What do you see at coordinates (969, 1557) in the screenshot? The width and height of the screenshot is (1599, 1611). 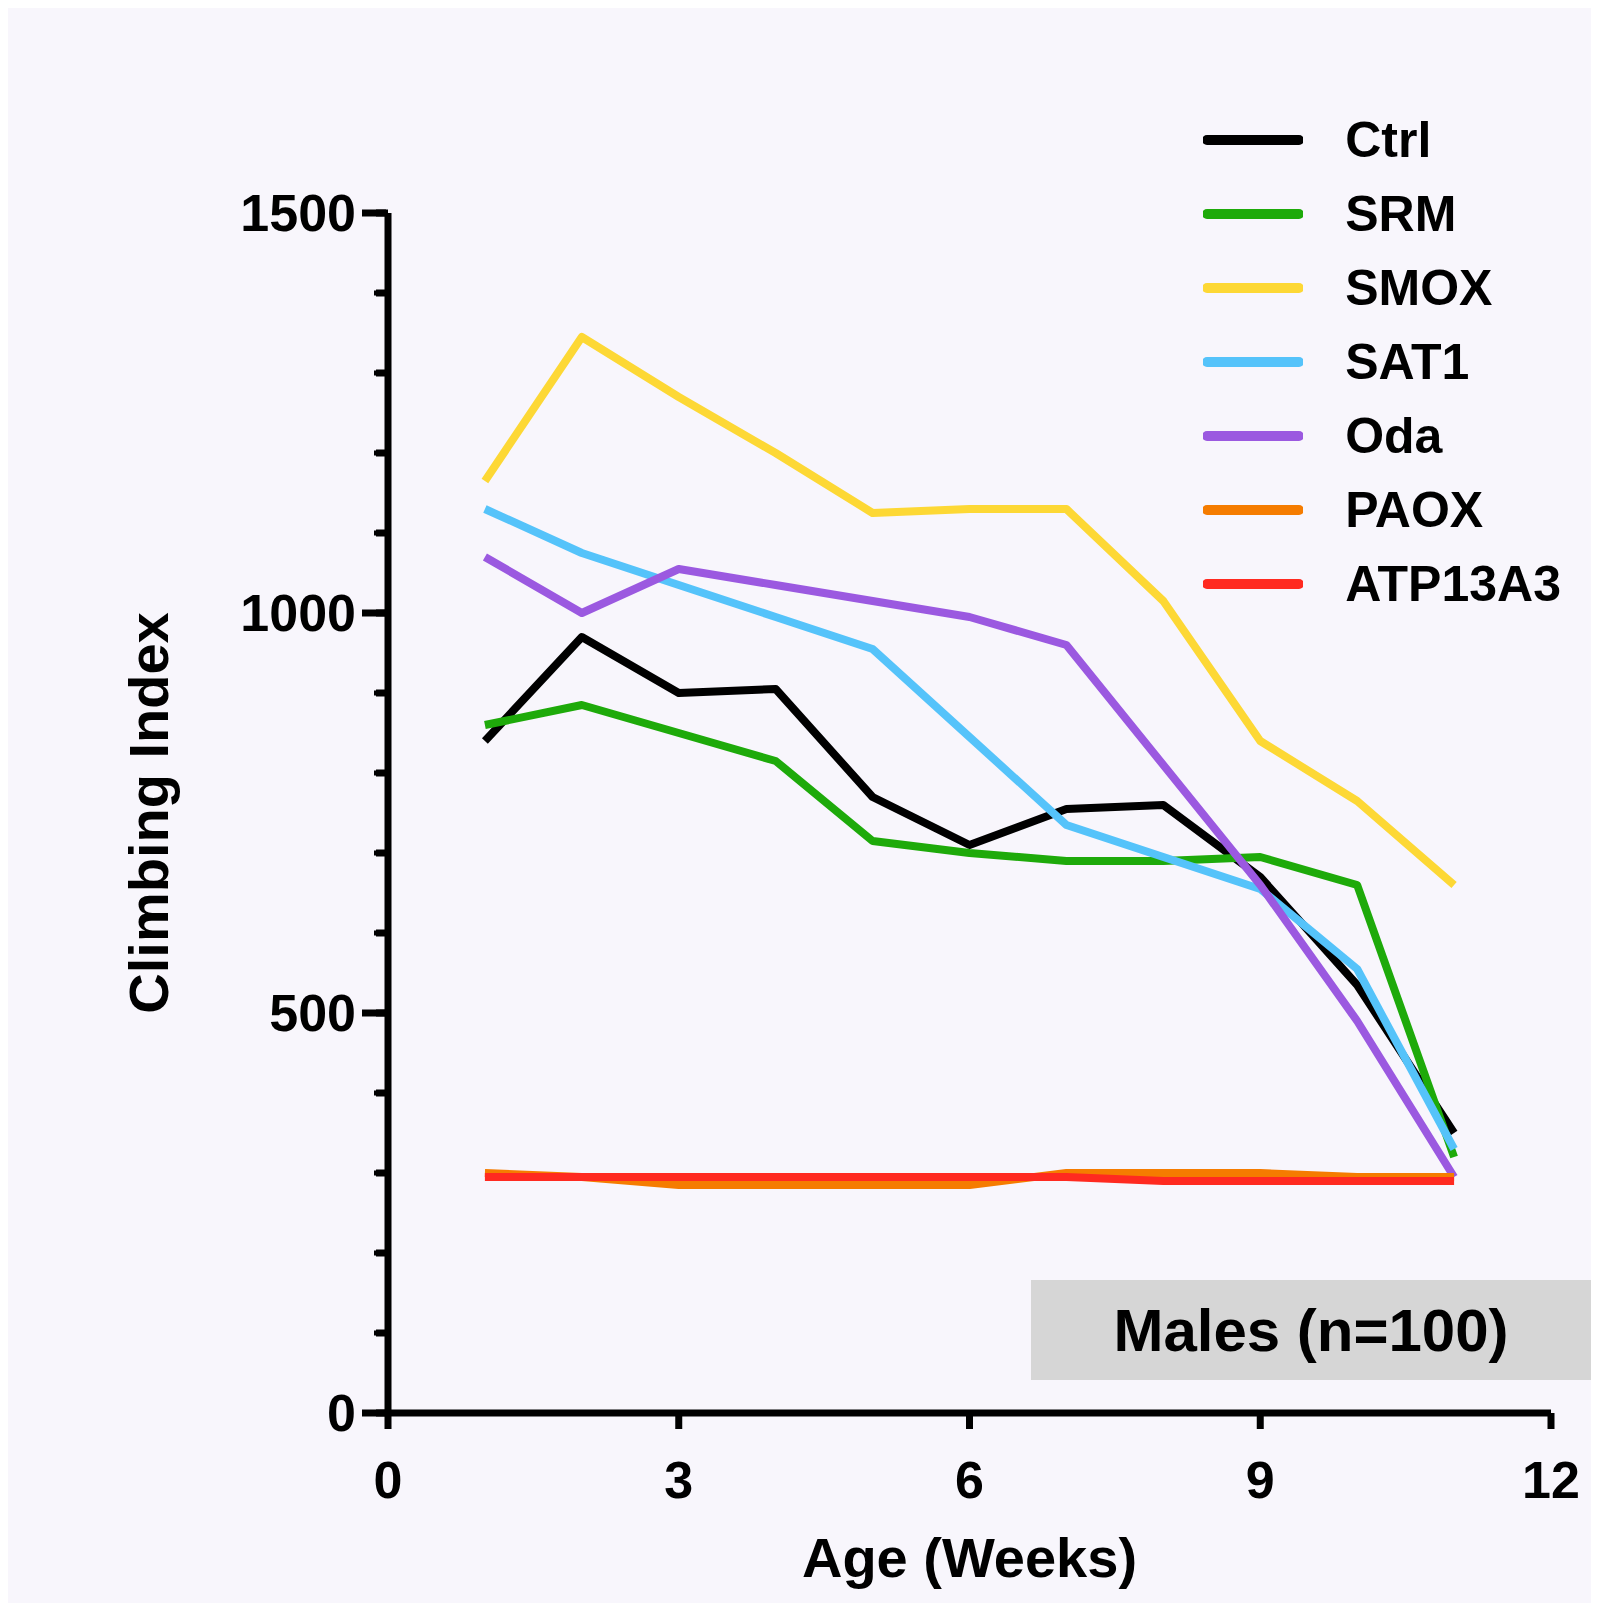 I see `x-axis-title: Age (Weeks)` at bounding box center [969, 1557].